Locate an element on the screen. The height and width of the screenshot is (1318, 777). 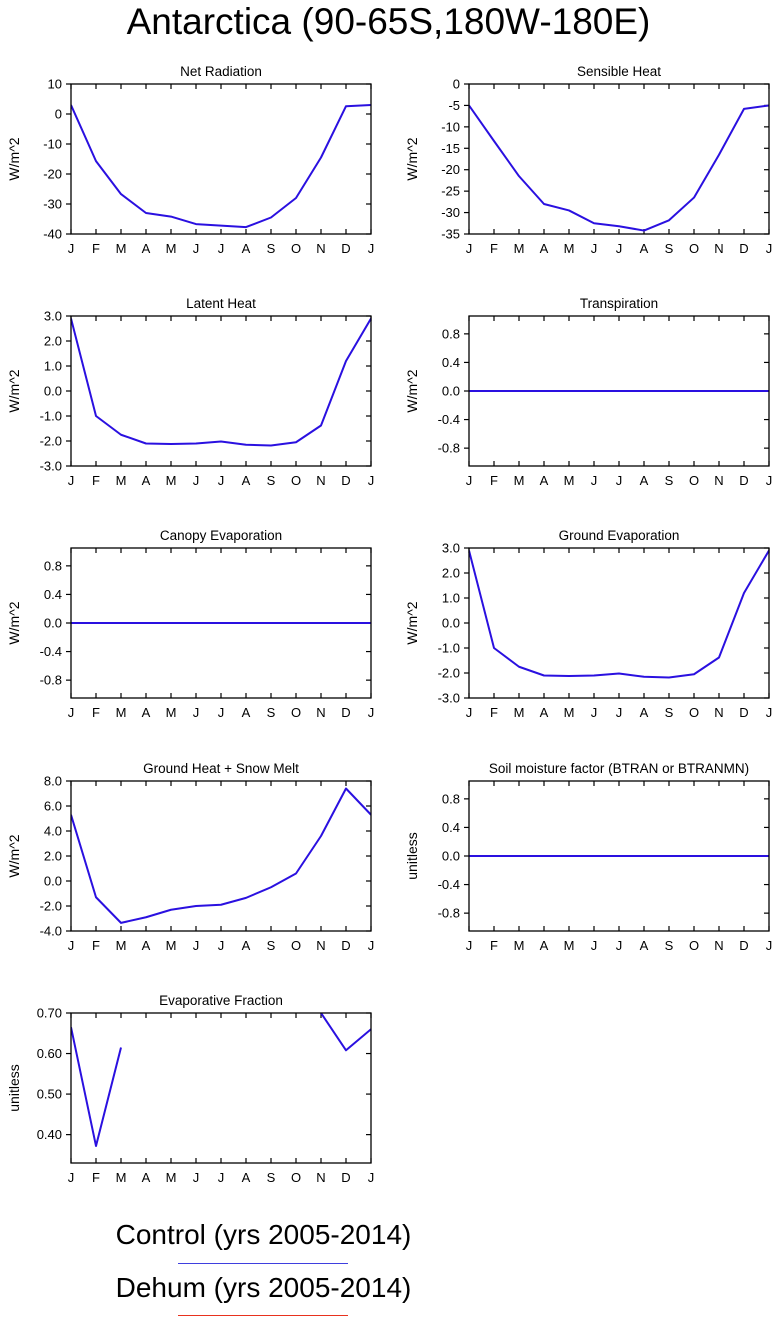
y-tick-label: -1.0 is located at coordinates (449, 648).